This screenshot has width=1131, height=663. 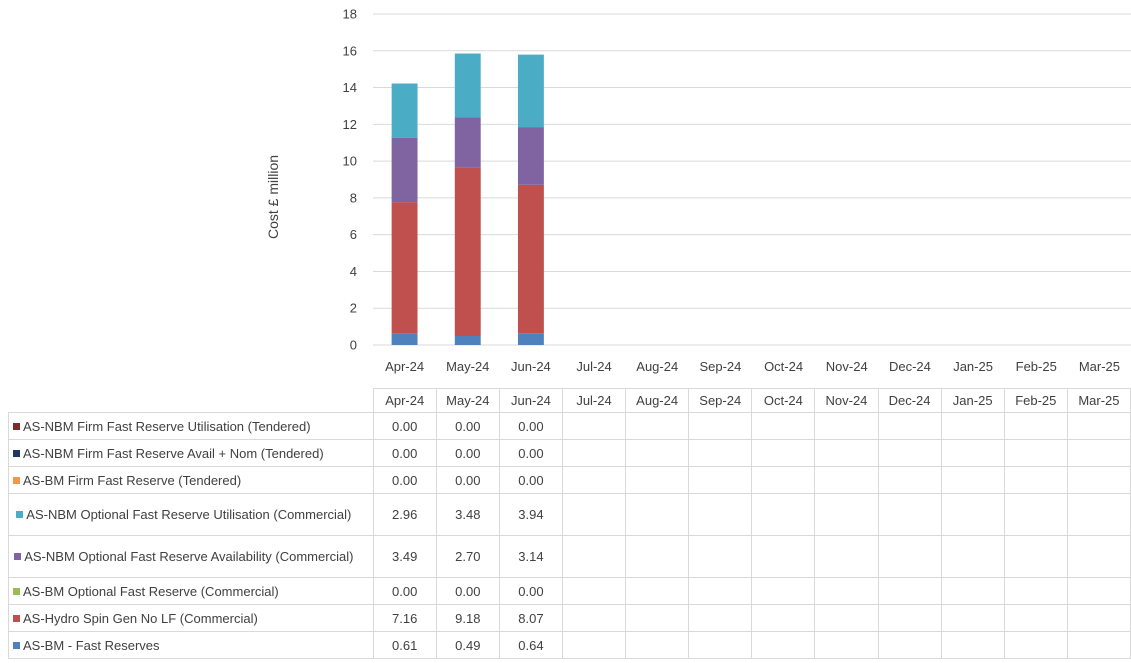 I want to click on x-tick-label: Jun-24, so click(x=531, y=366).